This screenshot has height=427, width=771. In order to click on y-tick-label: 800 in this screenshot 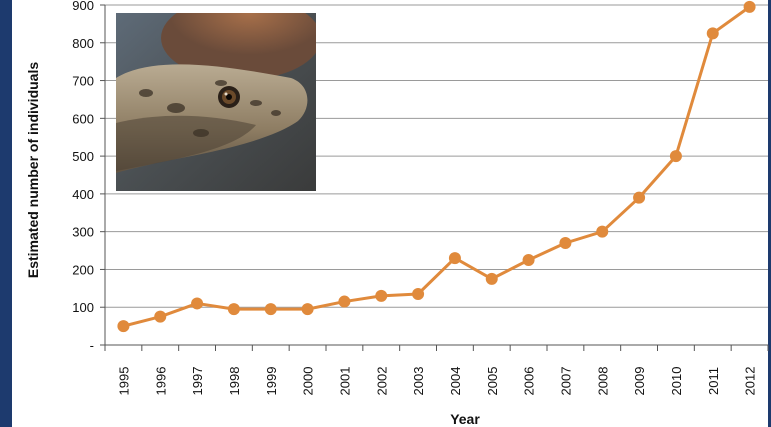, I will do `click(83, 43)`.